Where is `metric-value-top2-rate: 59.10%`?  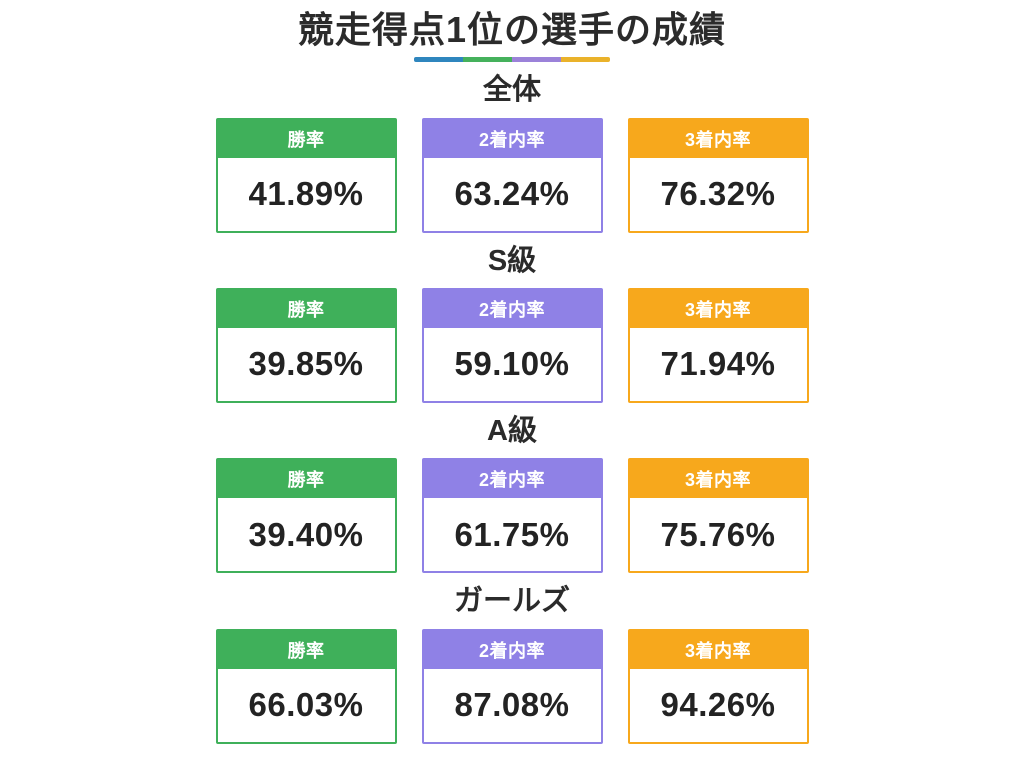
metric-value-top2-rate: 59.10% is located at coordinates (512, 364).